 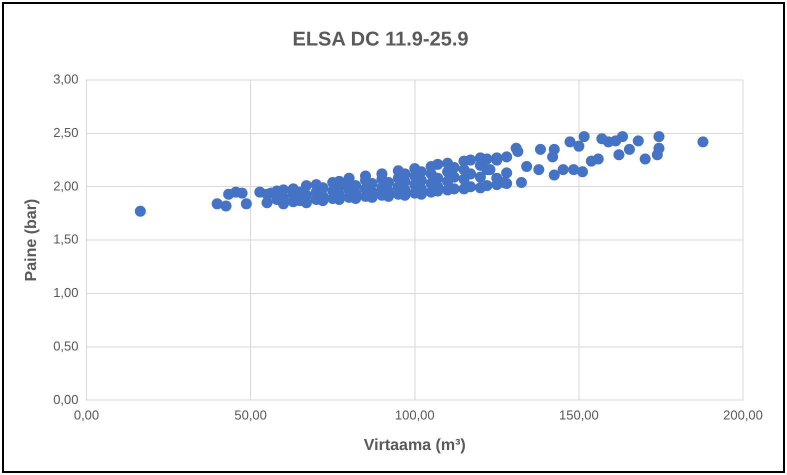 What do you see at coordinates (65, 346) in the screenshot?
I see `y-tick-label: 0,50` at bounding box center [65, 346].